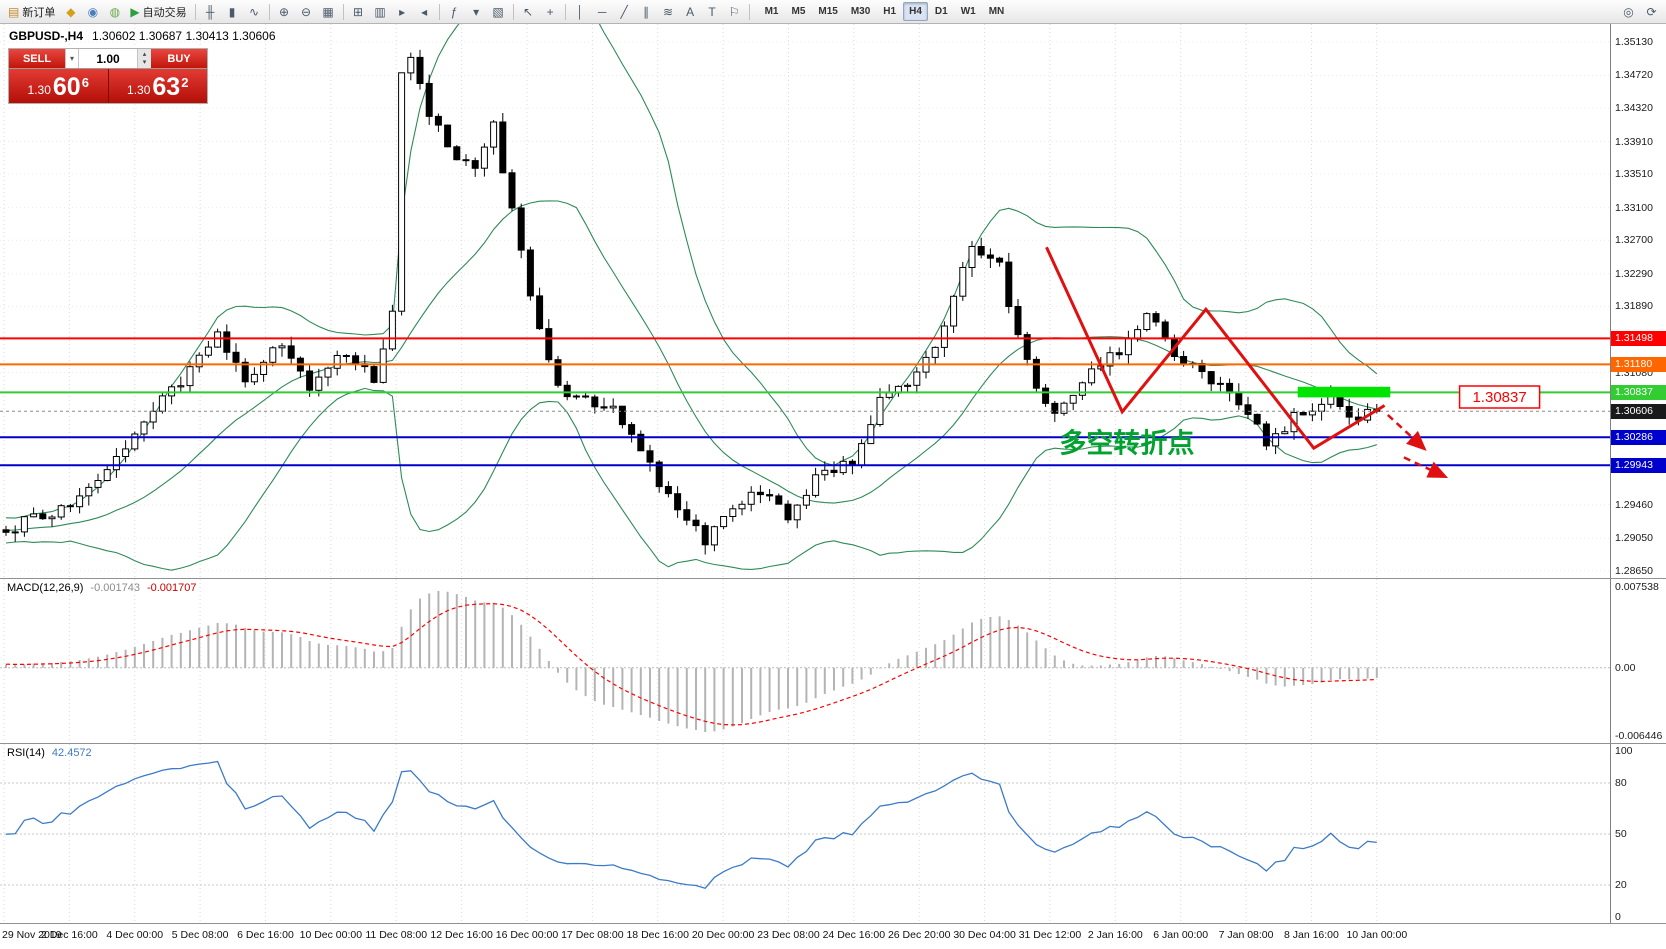  I want to click on buy-price-button: 1.30 63 2, so click(157, 86).